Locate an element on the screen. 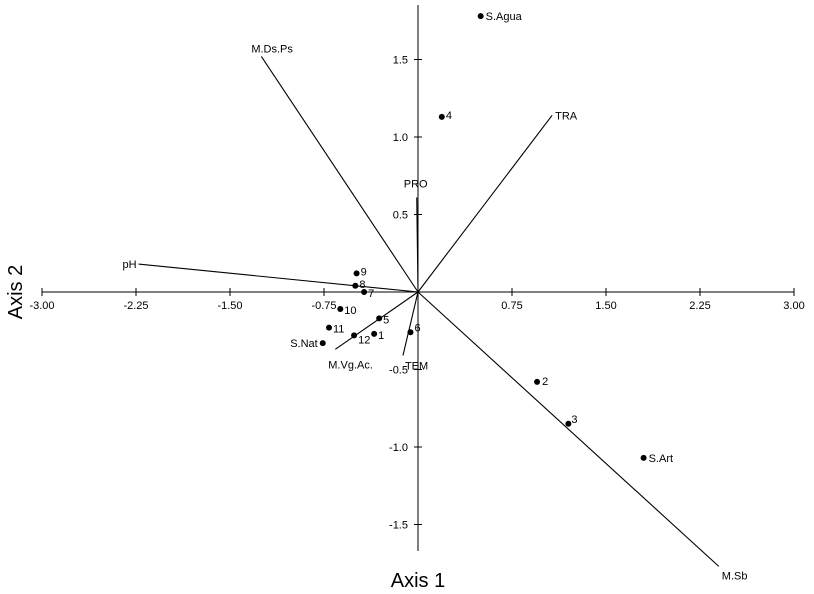 This screenshot has width=814, height=594. point-label: 10 is located at coordinates (350, 311).